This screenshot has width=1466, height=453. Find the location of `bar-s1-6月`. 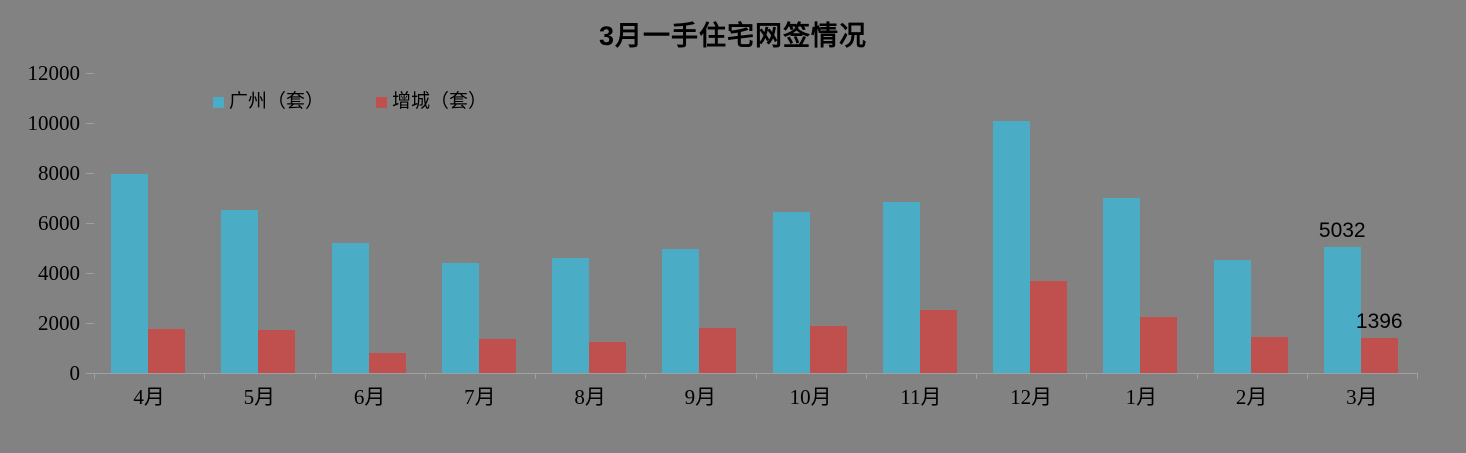

bar-s1-6月 is located at coordinates (387, 363).